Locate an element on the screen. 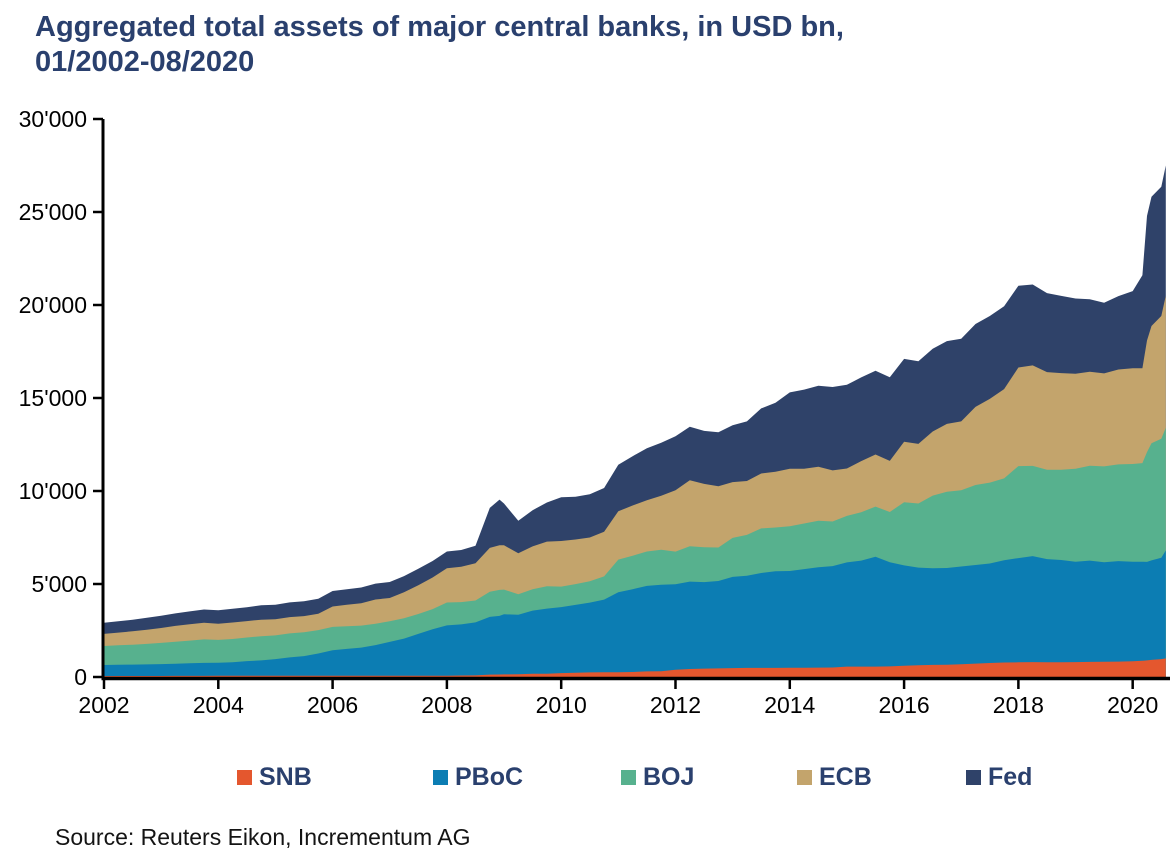  chart-title-line2: 01/2002-08/2020 is located at coordinates (145, 62).